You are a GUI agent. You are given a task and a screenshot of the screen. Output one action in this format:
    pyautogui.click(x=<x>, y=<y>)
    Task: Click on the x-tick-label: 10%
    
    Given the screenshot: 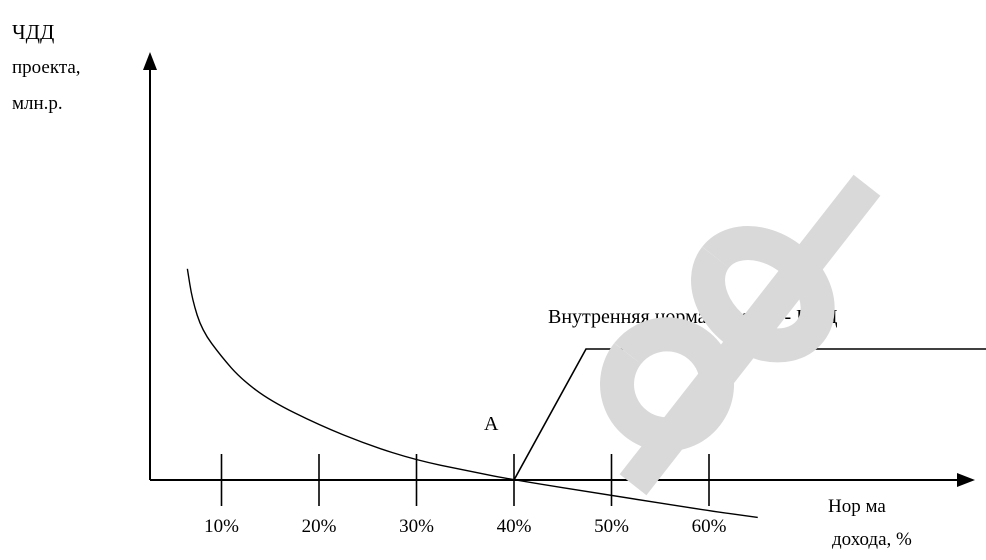 What is the action you would take?
    pyautogui.click(x=221, y=526)
    